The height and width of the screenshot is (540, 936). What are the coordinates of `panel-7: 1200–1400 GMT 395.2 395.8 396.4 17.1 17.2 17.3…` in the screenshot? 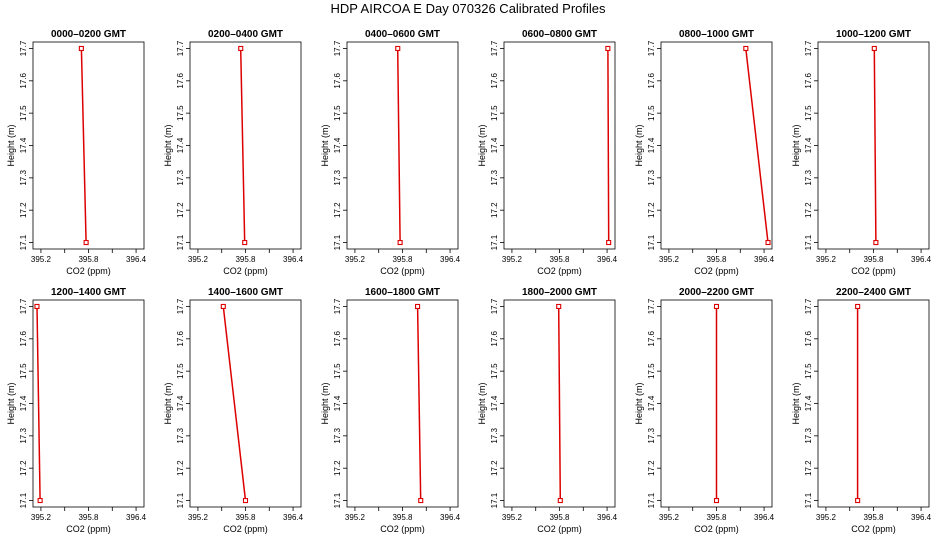 It's located at (76, 410).